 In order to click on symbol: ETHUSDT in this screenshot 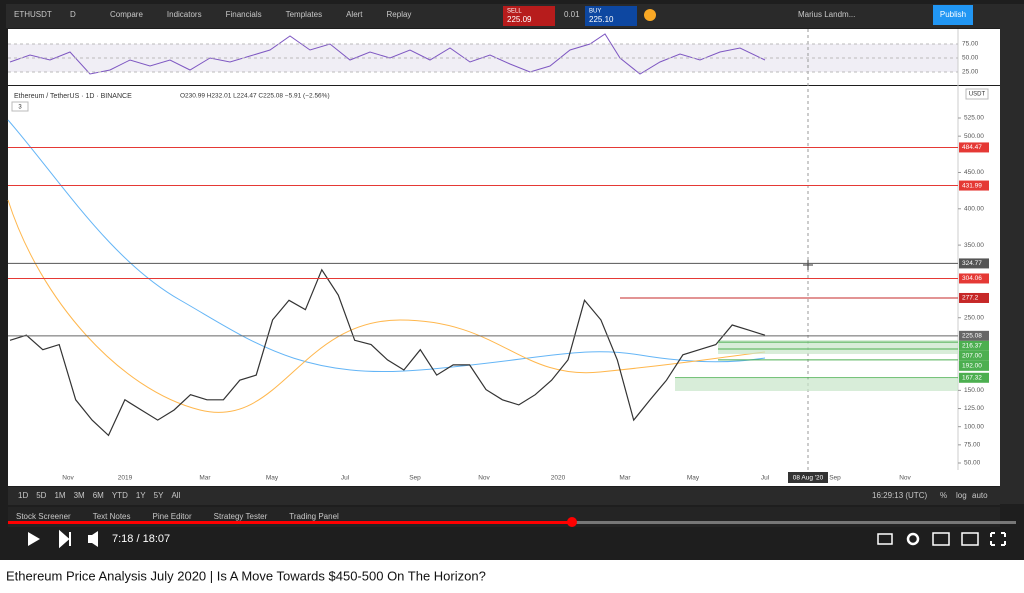, I will do `click(33, 14)`.